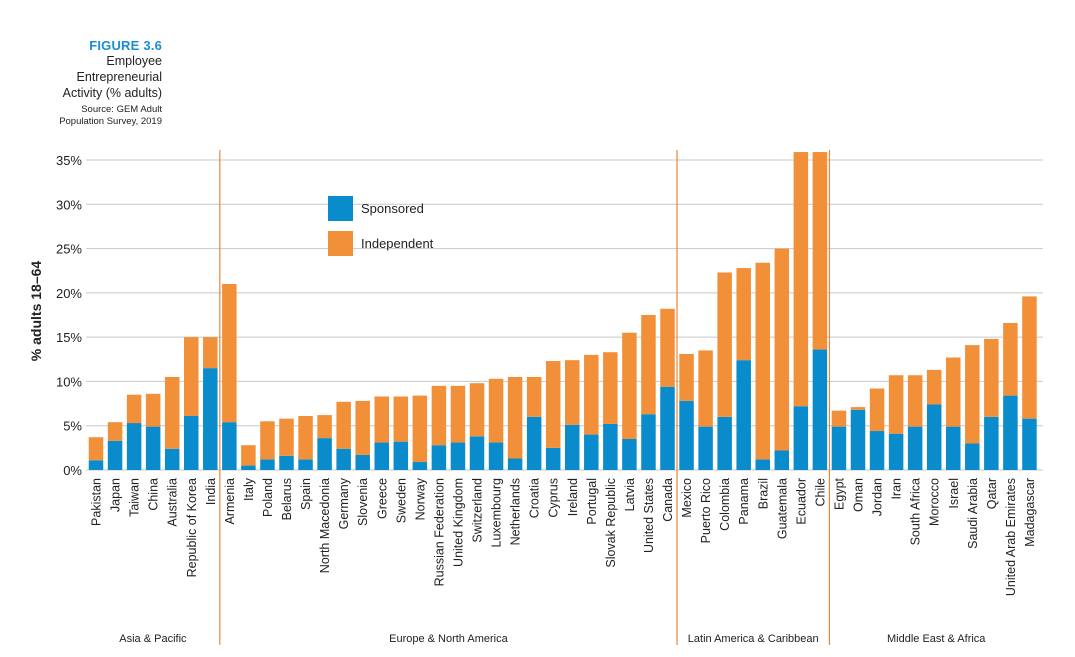 The width and height of the screenshot is (1075, 657). I want to click on y-axis-label: % adults 18–64, so click(36, 311).